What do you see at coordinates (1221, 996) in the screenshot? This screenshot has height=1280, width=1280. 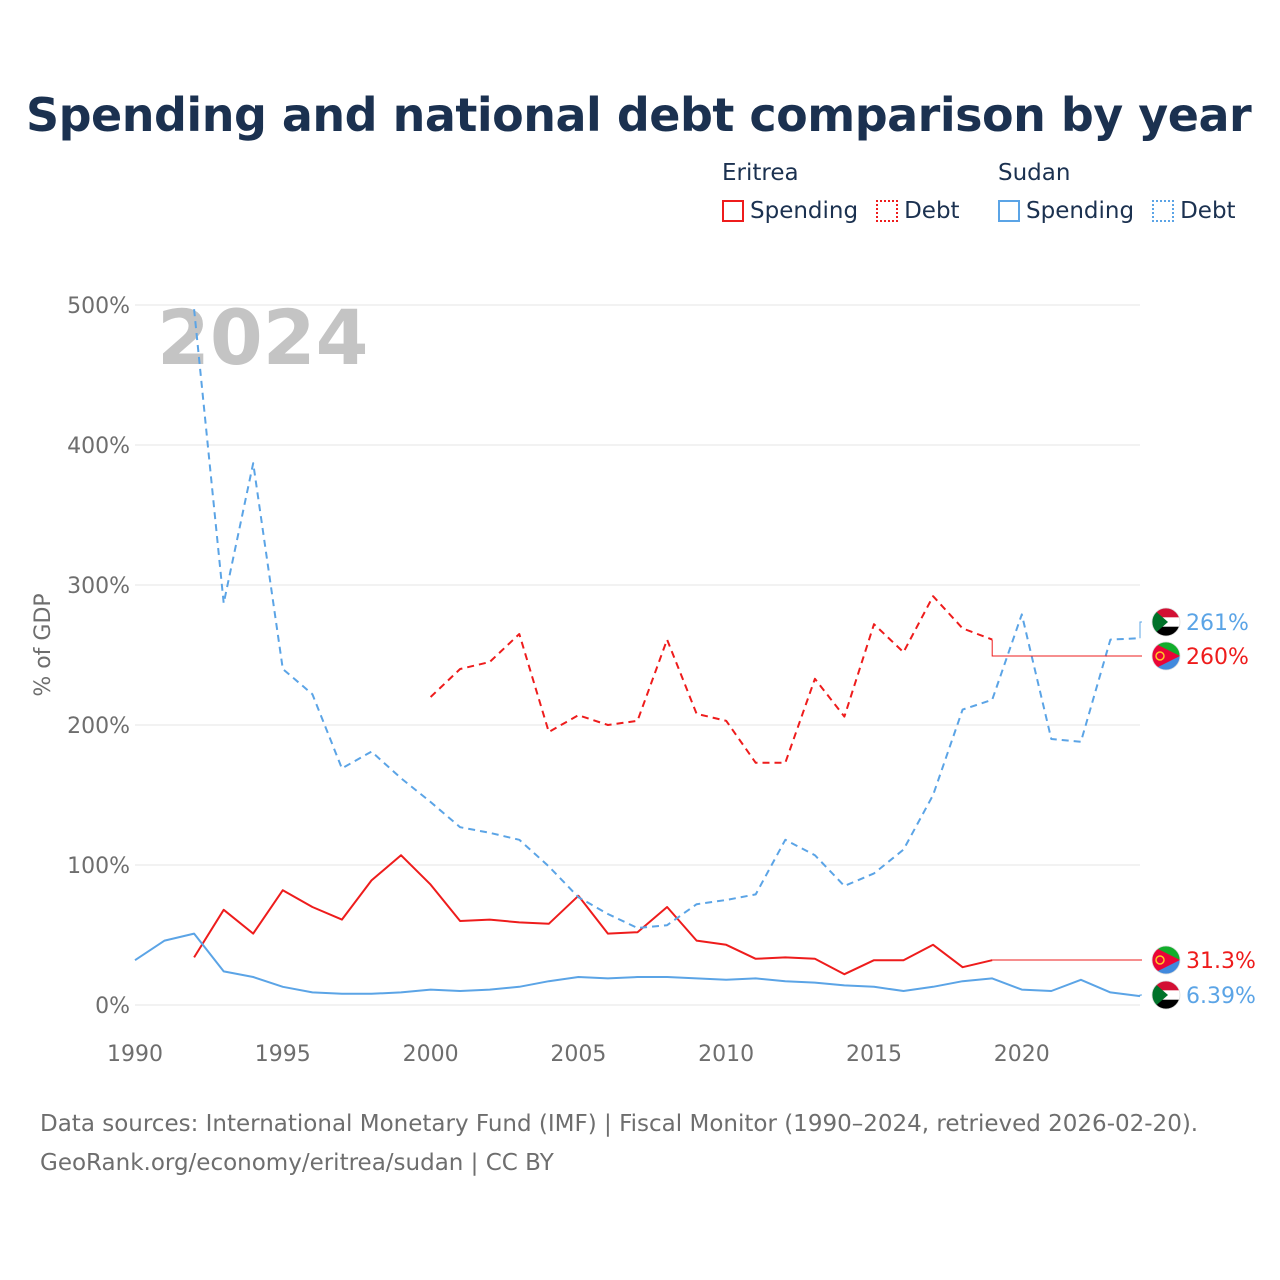 I see `end-value-label: 6.39%` at bounding box center [1221, 996].